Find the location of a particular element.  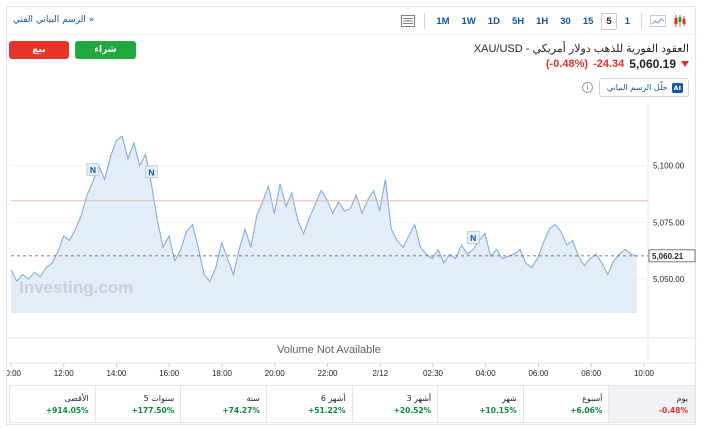

timeframe-1D: 1D is located at coordinates (493, 21).